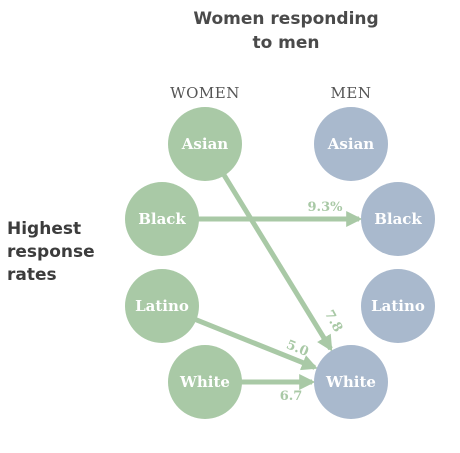  I want to click on men-node-black, so click(398, 219).